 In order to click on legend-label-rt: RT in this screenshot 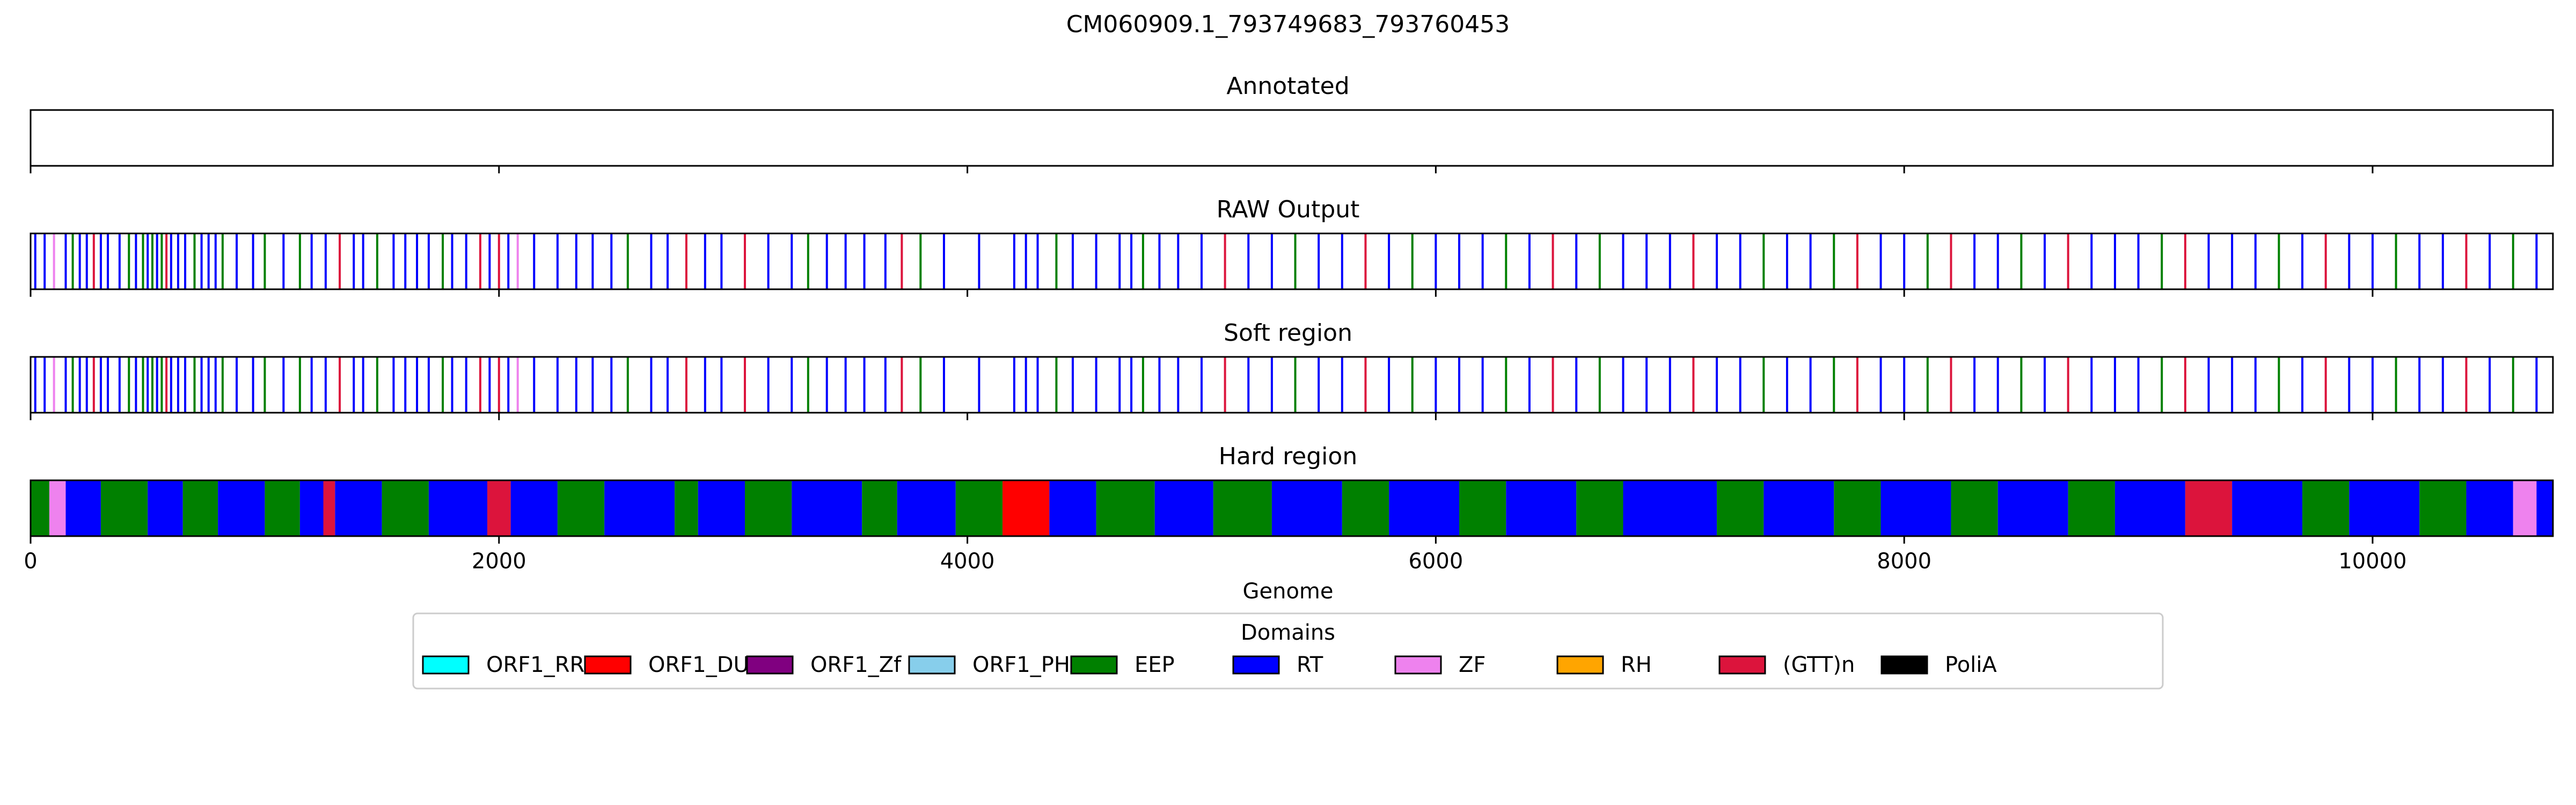, I will do `click(1310, 665)`.